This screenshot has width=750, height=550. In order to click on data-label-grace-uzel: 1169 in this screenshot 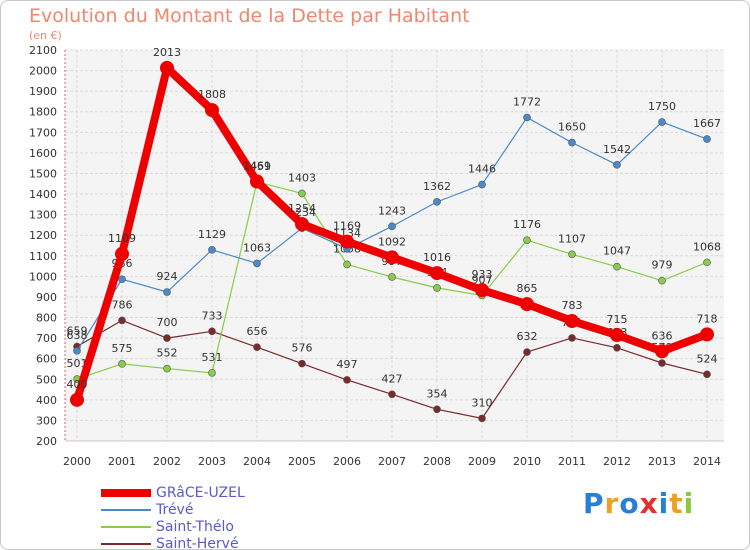, I will do `click(347, 226)`.